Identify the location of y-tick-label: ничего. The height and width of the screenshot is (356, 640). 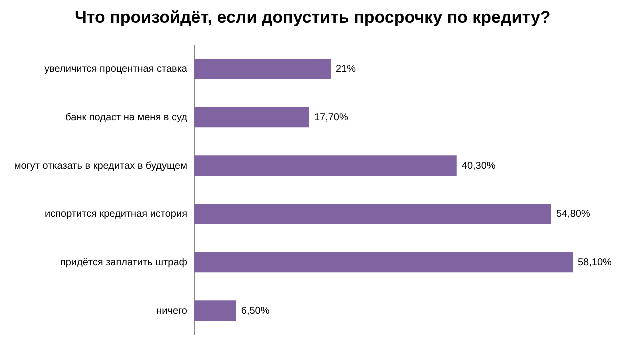
(172, 311).